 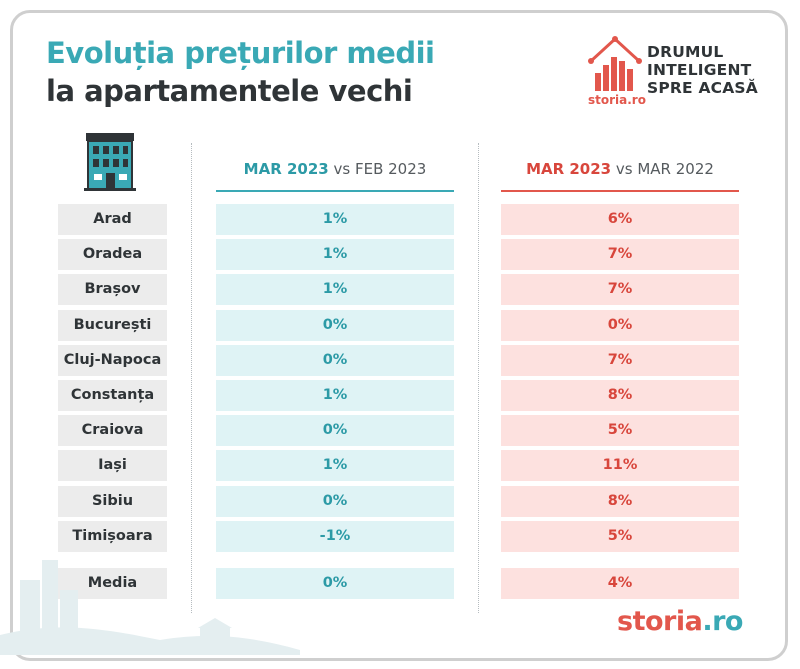 I want to click on brand-logo: storia.ro DRUMUL INTELIGENT SPRE ACASĂ, so click(x=675, y=75).